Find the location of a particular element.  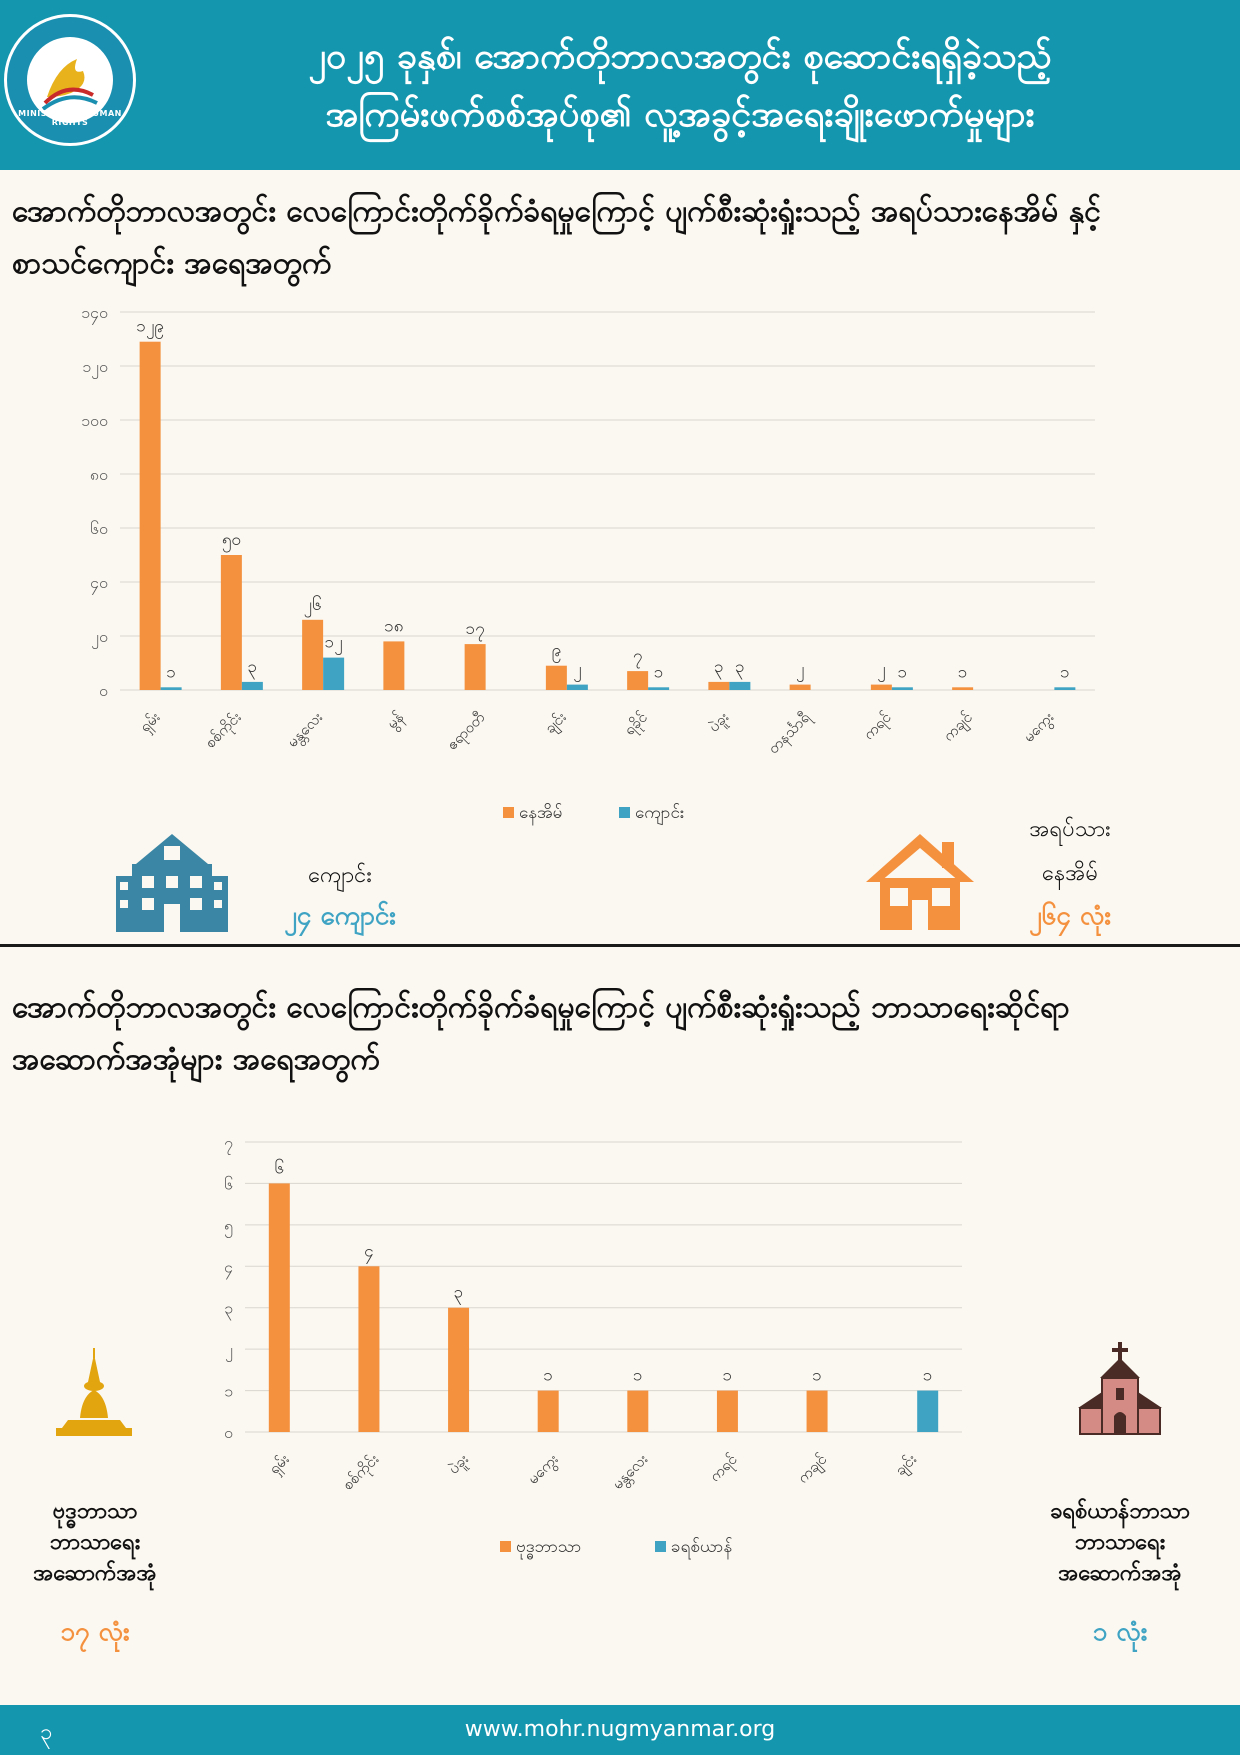

buddhist-label-line1: ဗုဒ္ဓဘာသာ is located at coordinates (95, 1511).